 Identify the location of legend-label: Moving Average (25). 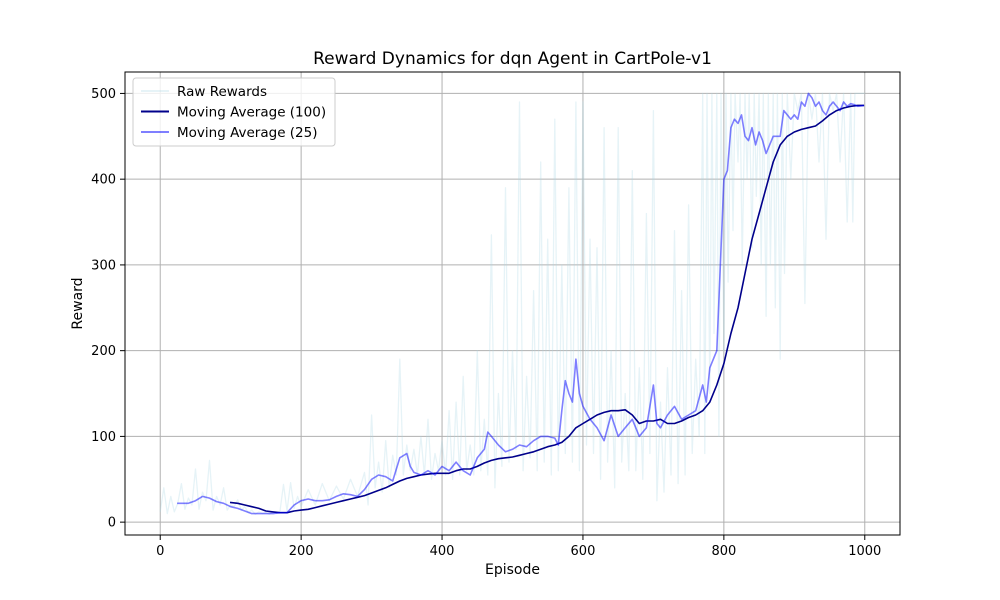
(247, 133).